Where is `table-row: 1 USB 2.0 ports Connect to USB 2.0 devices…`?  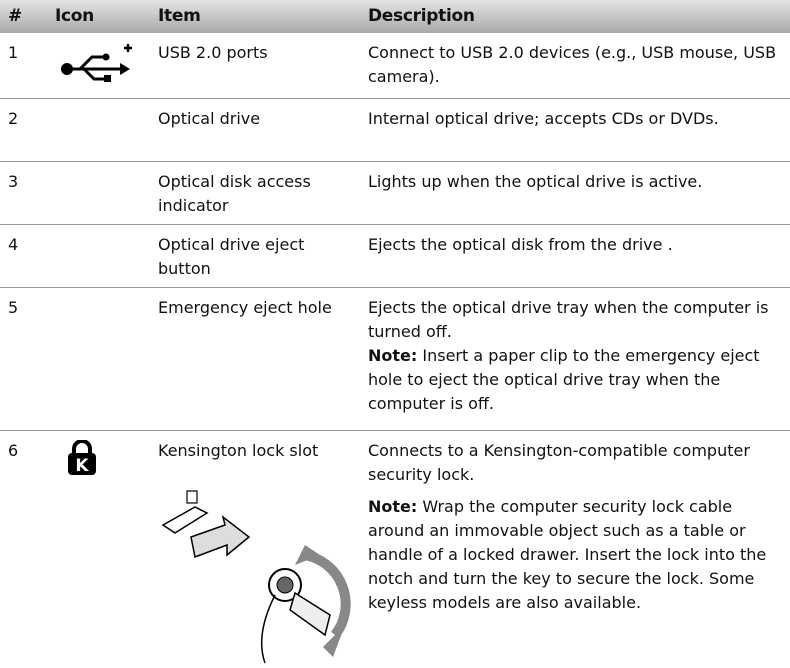
table-row: 1 USB 2.0 ports Connect to USB 2.0 devices… is located at coordinates (395, 66).